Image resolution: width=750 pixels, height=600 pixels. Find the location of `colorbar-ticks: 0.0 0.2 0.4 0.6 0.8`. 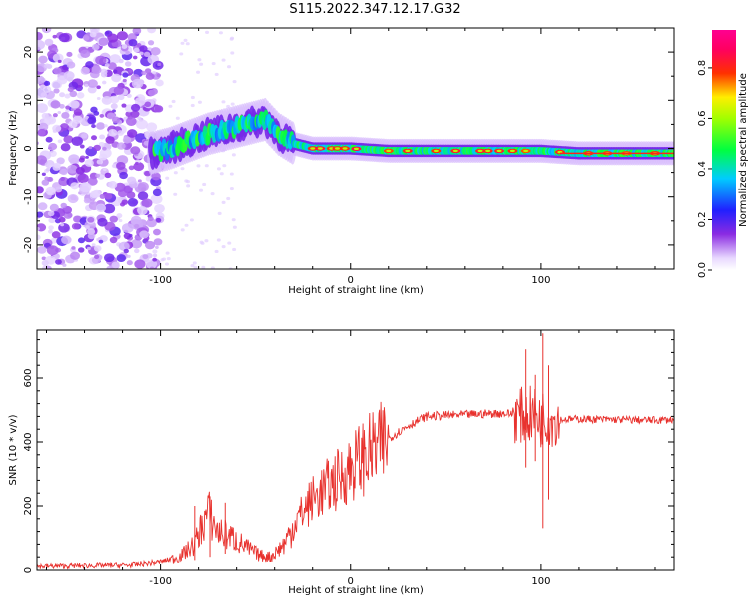

colorbar-ticks: 0.0 0.2 0.4 0.6 0.8 is located at coordinates (704, 169).